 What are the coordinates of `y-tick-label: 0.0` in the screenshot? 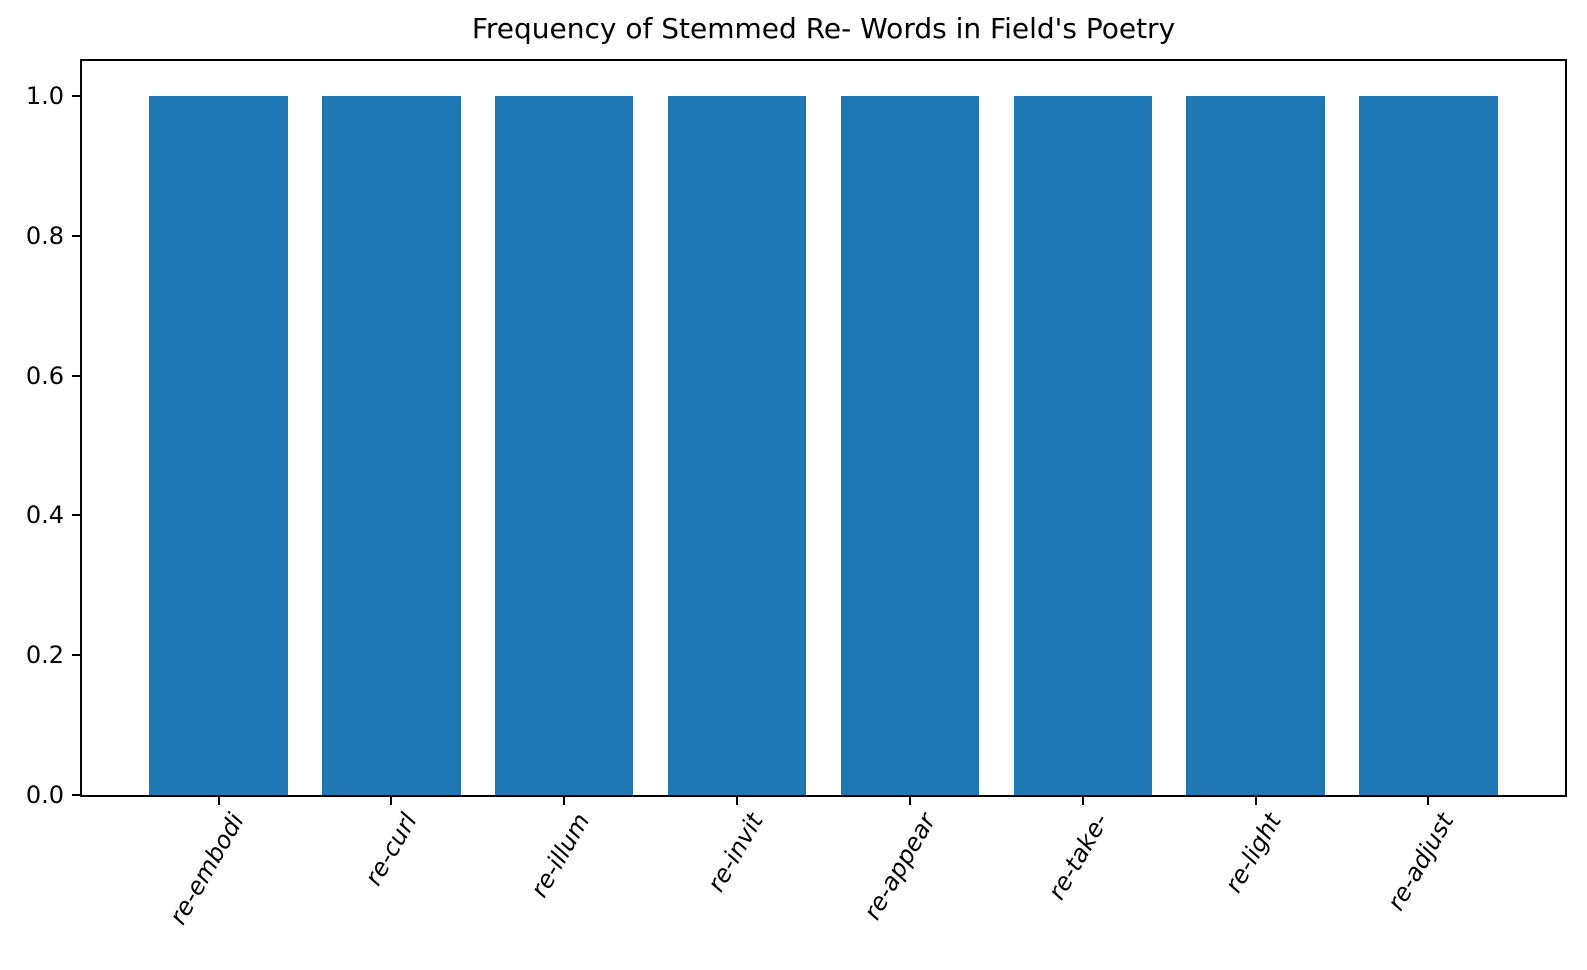 It's located at (44, 795).